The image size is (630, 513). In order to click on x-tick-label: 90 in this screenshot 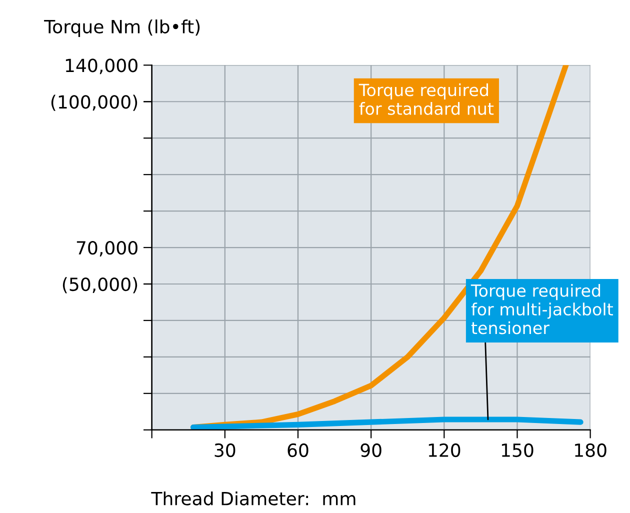, I will do `click(371, 450)`.